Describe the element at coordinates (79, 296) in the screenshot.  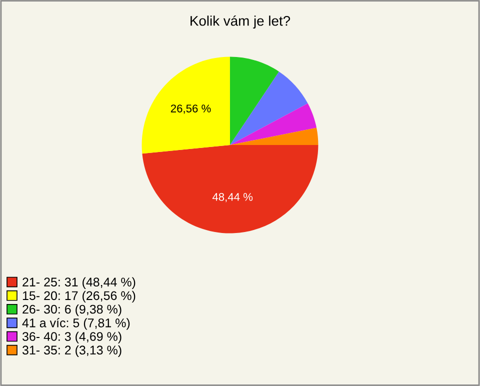
I see `legend-label: 15- 20: 17 (26,56 %)` at that location.